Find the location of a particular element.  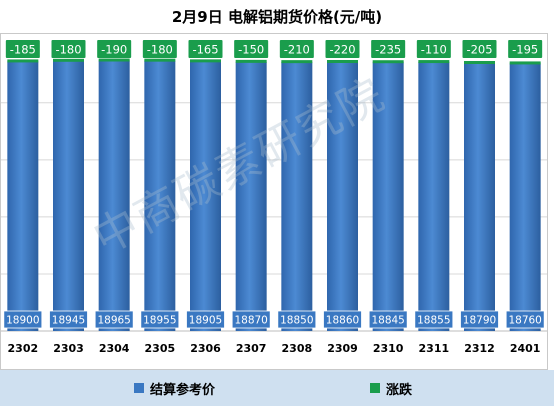

price-label: 18760 is located at coordinates (524, 321).